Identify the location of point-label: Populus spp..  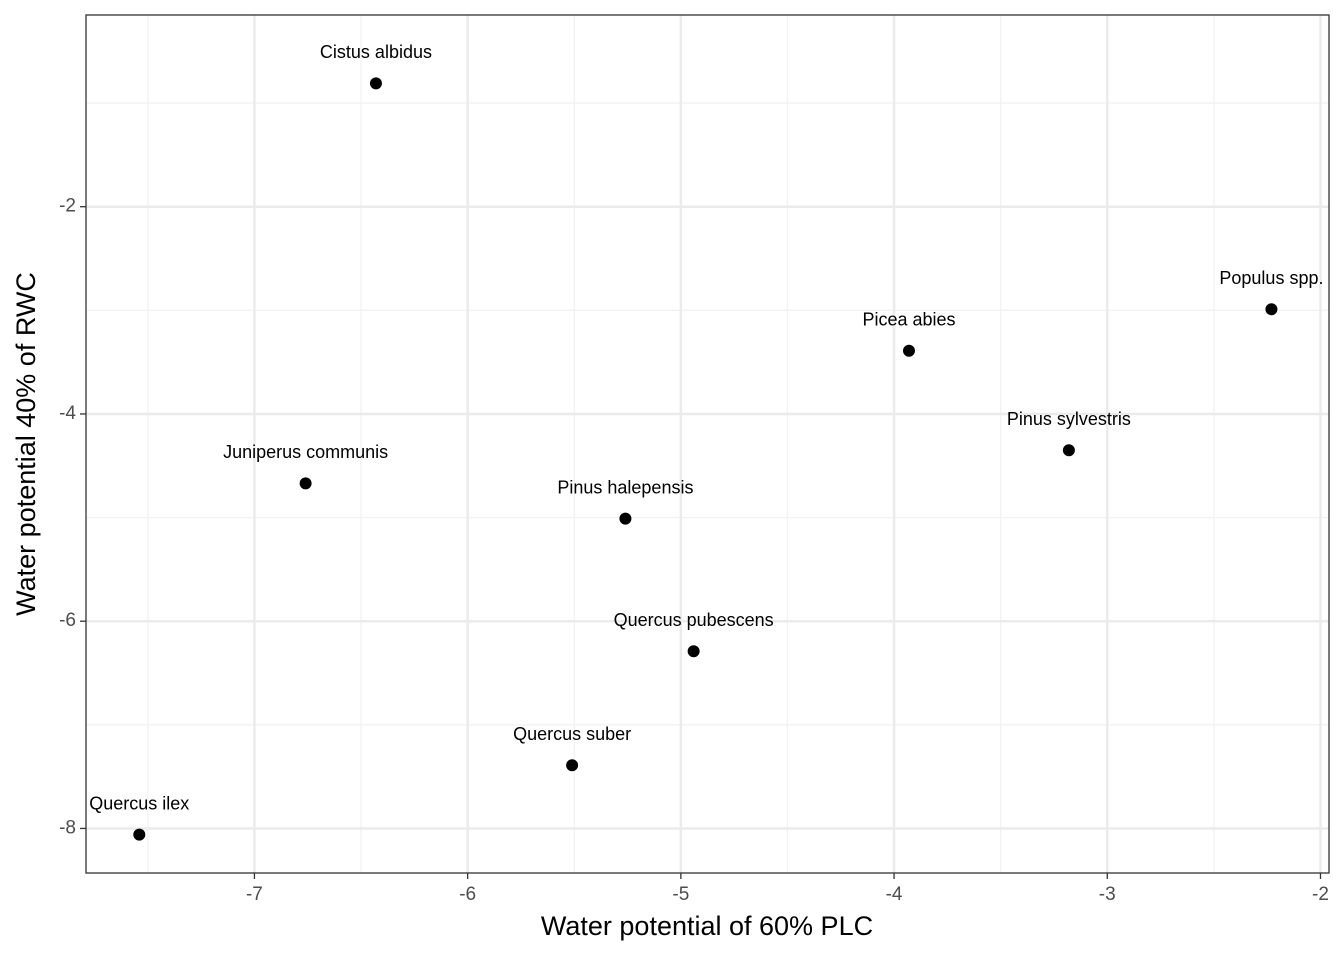
(1271, 278).